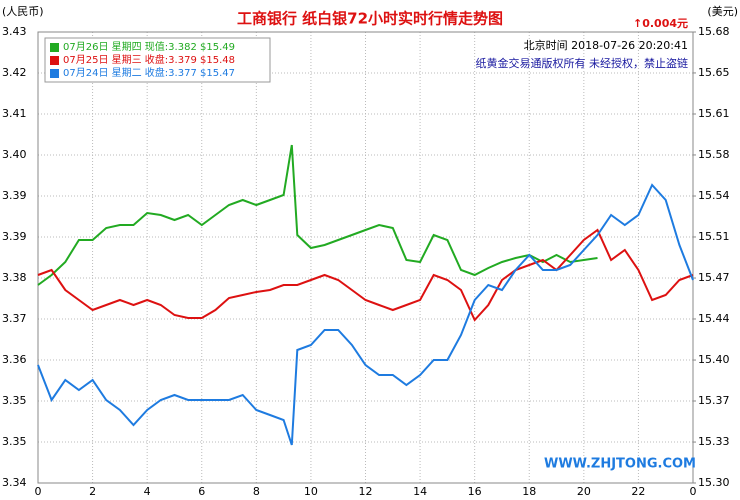 The width and height of the screenshot is (740, 500). What do you see at coordinates (14, 31) in the screenshot?
I see `y-tick-label: 3.43` at bounding box center [14, 31].